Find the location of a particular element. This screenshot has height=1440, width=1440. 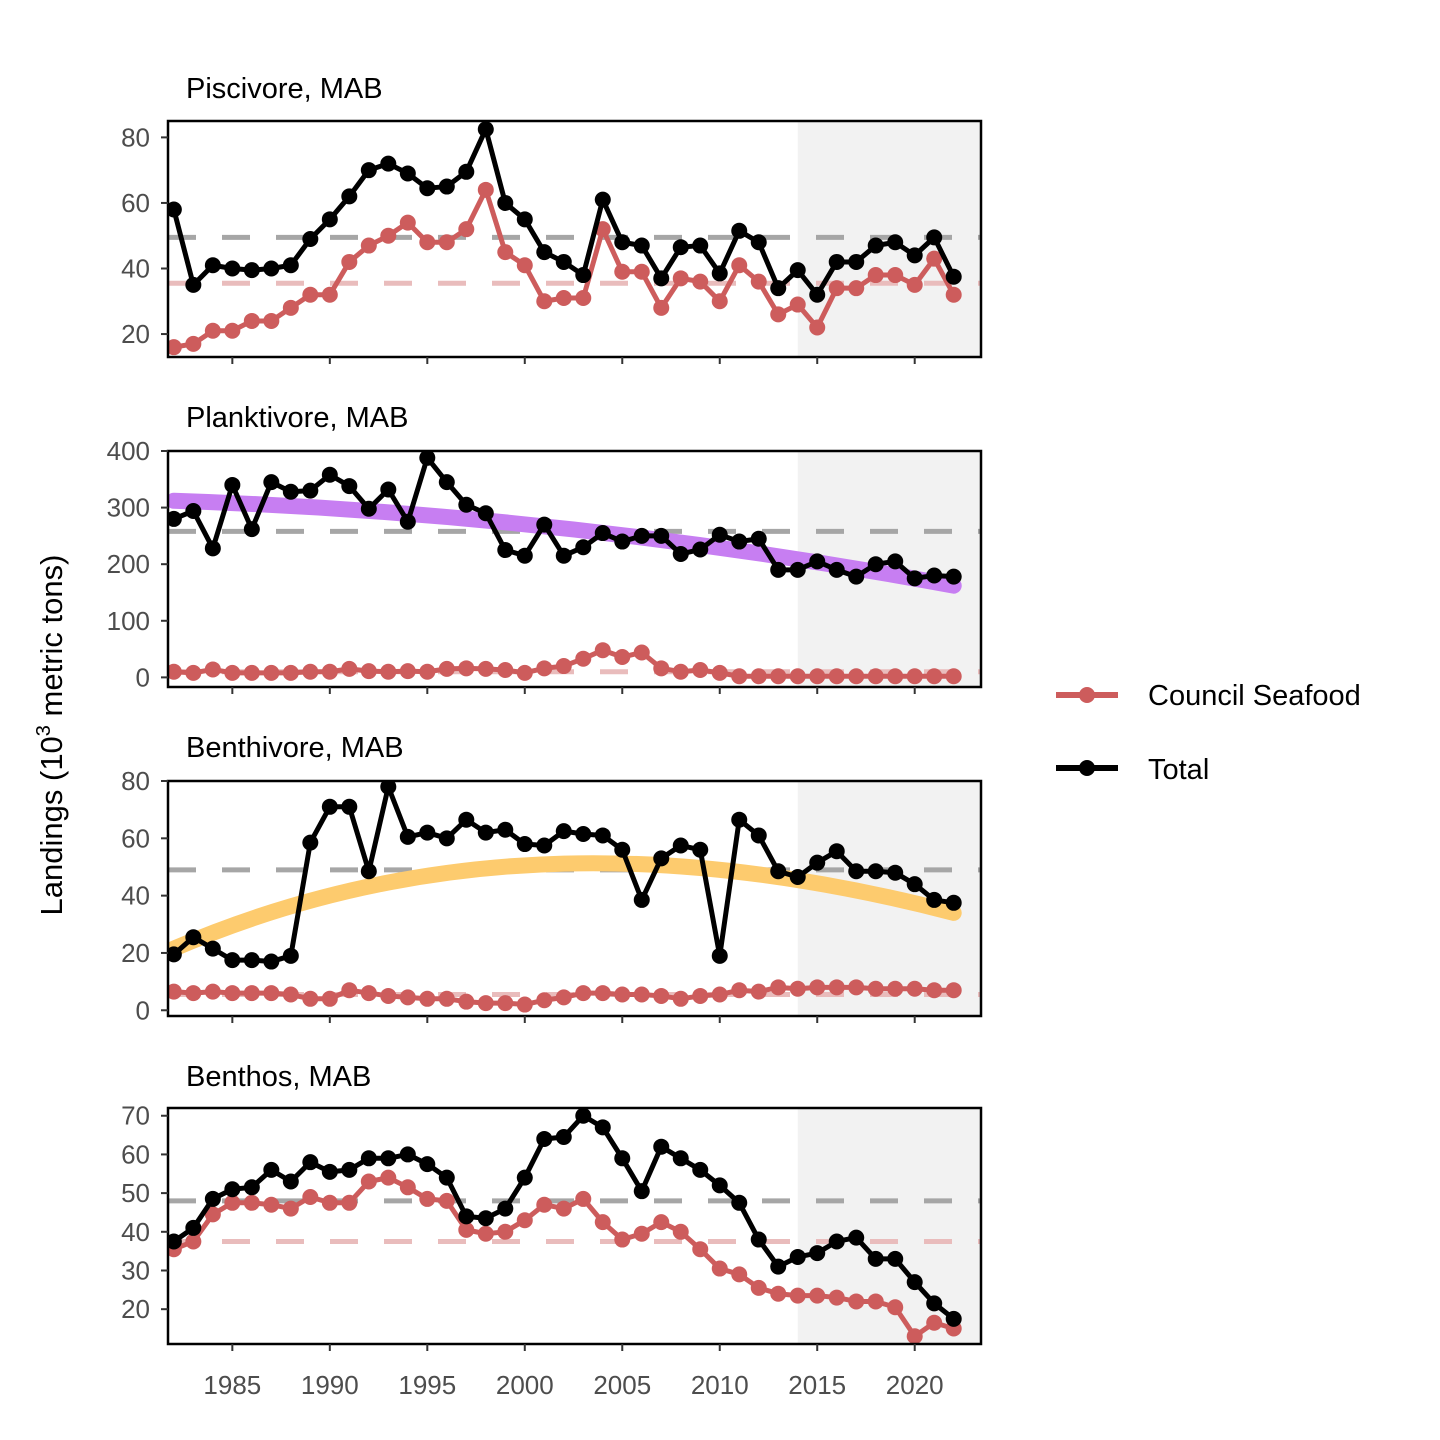

x-tick-label: 1990 is located at coordinates (330, 1385).